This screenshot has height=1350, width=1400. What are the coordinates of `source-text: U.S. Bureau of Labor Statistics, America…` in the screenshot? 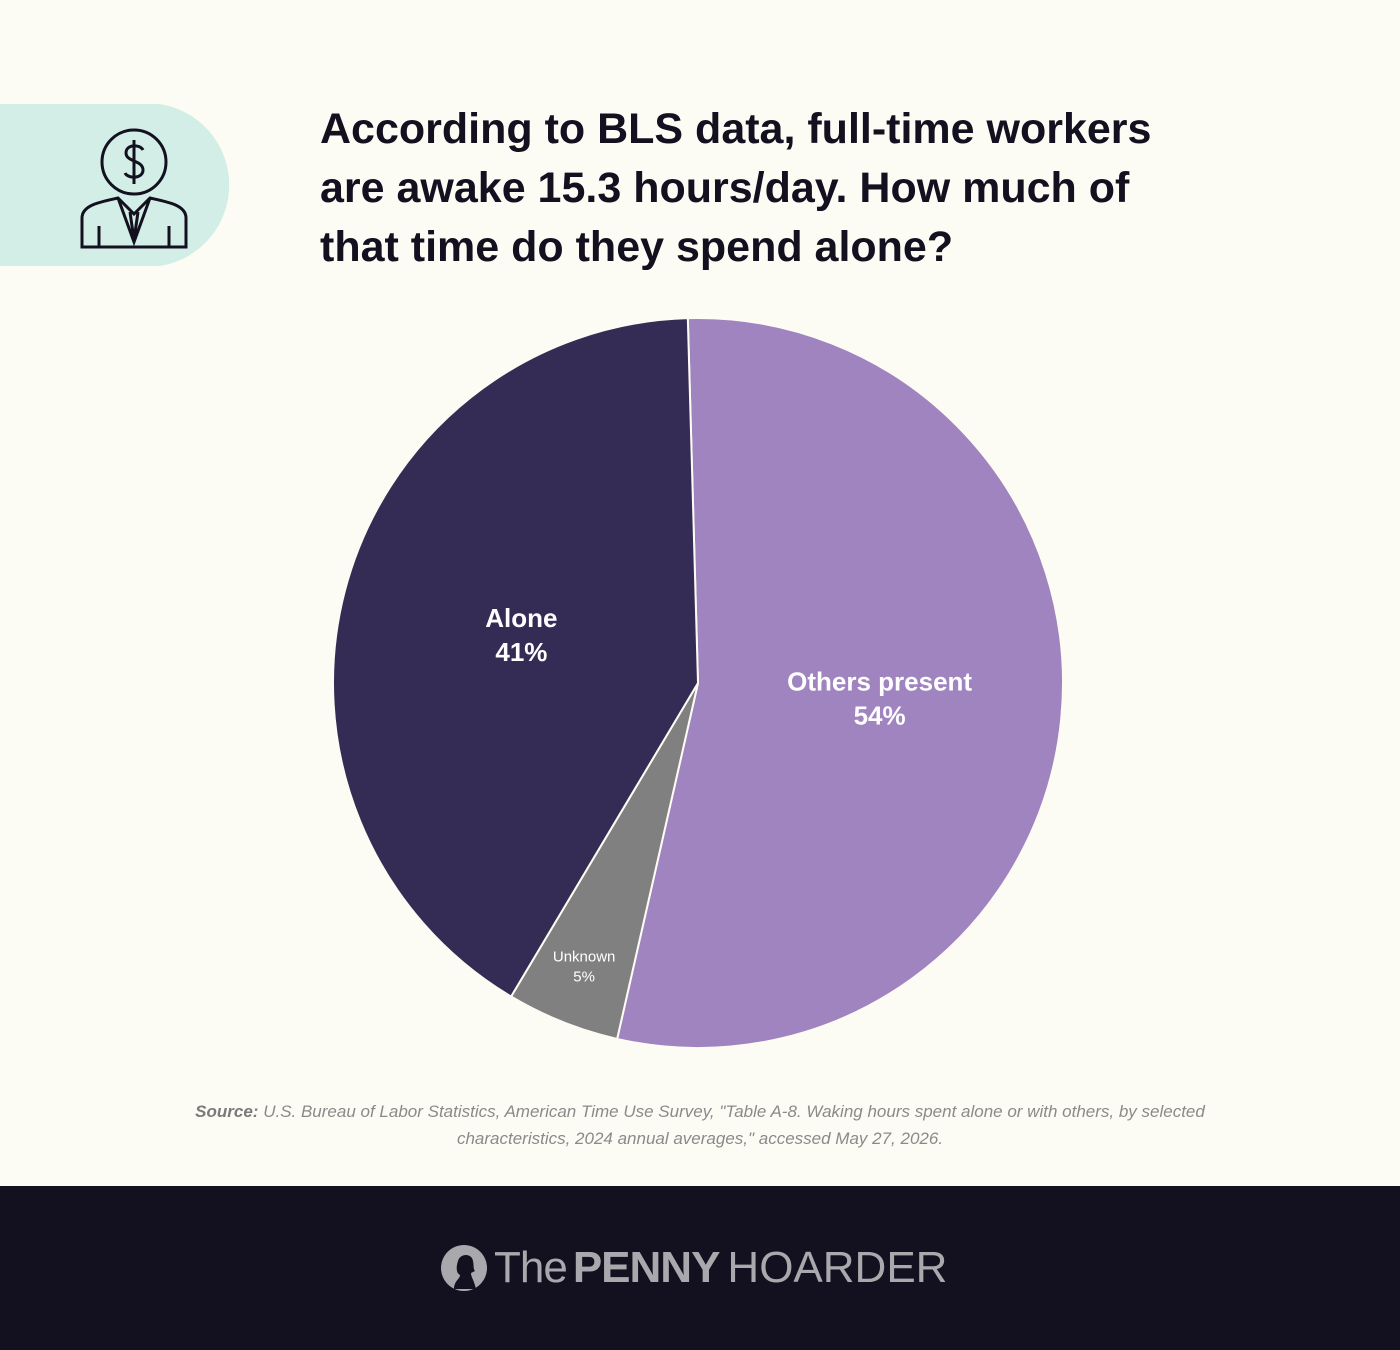 It's located at (734, 1125).